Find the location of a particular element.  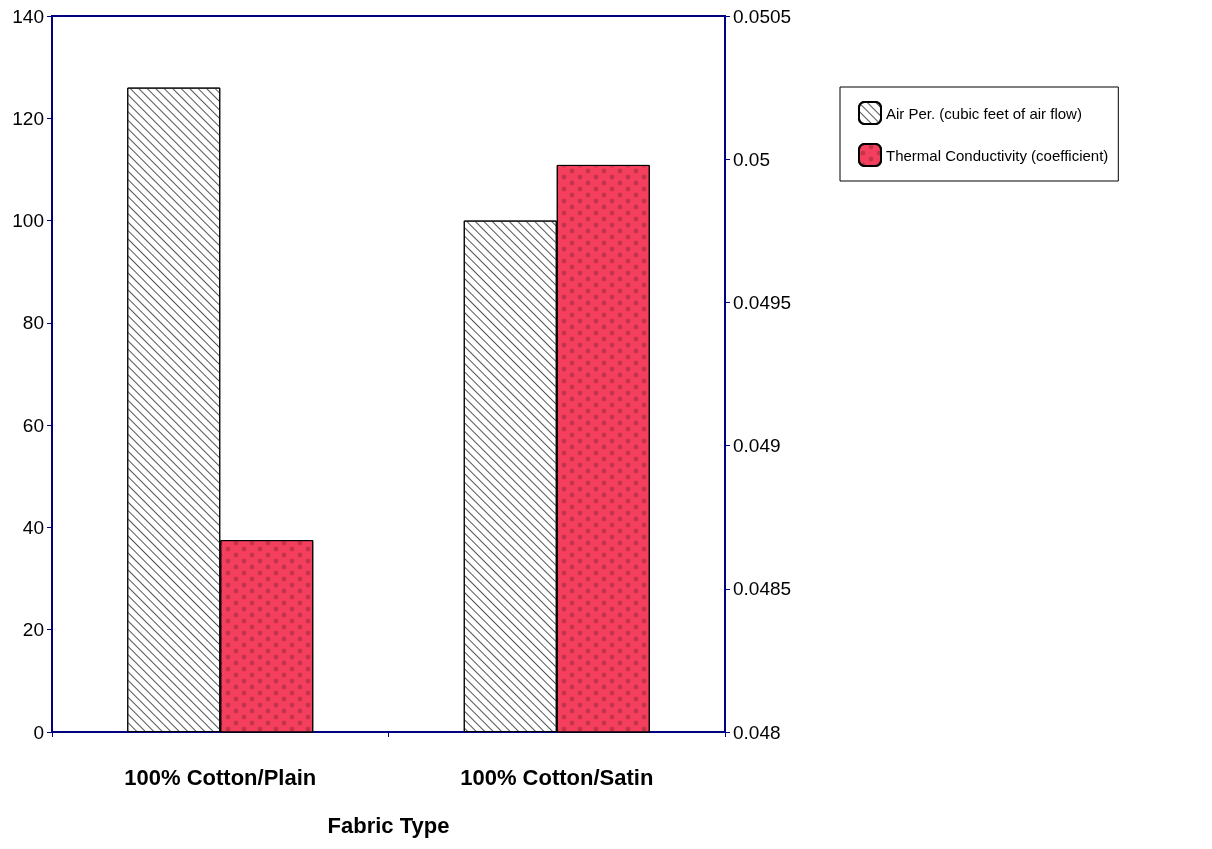

legend-label: Thermal Conductivity (coefficient) is located at coordinates (997, 155).